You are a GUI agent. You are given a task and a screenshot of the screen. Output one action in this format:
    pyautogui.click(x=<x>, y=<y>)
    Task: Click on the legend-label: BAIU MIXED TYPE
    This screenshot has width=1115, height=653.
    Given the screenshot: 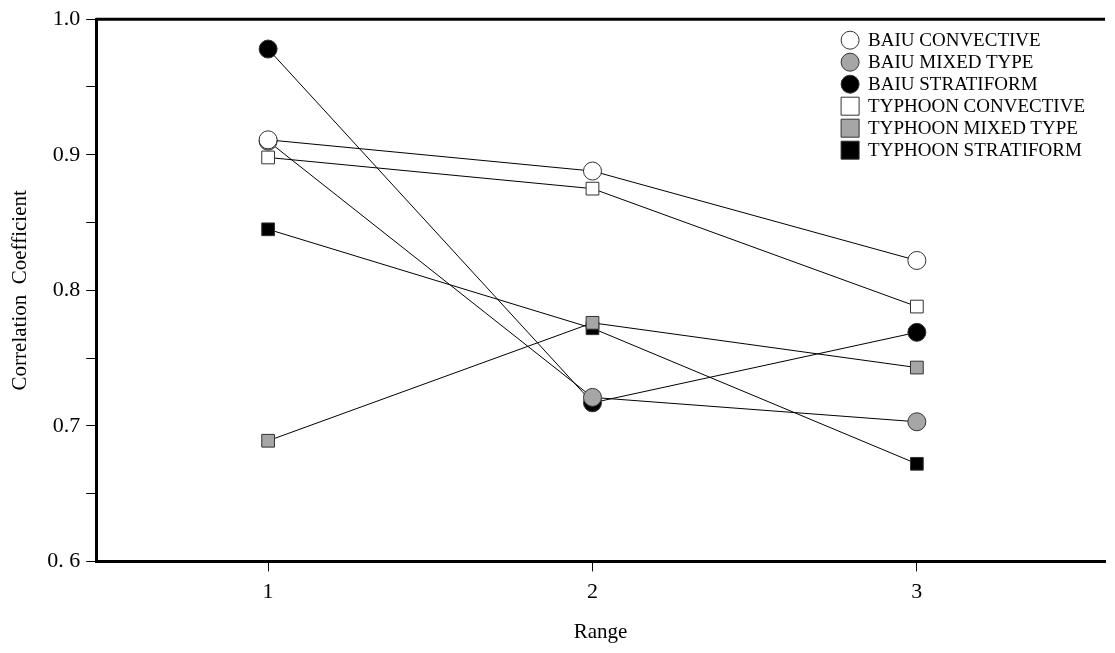 What is the action you would take?
    pyautogui.click(x=951, y=62)
    